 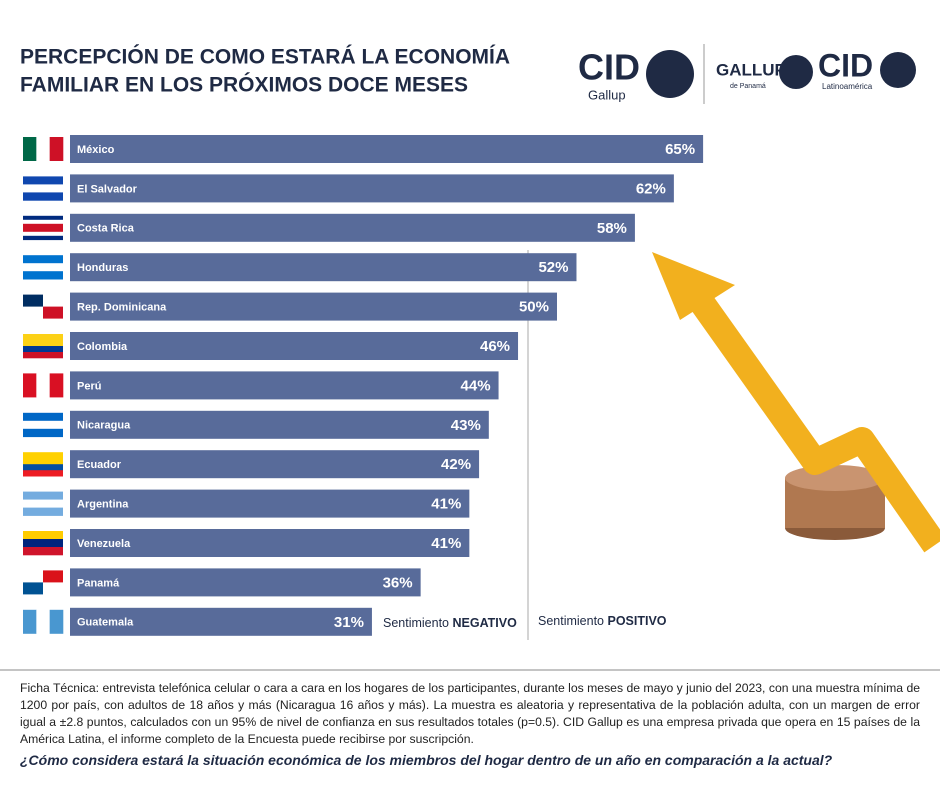 I want to click on logo-text: Gallup, so click(x=607, y=94).